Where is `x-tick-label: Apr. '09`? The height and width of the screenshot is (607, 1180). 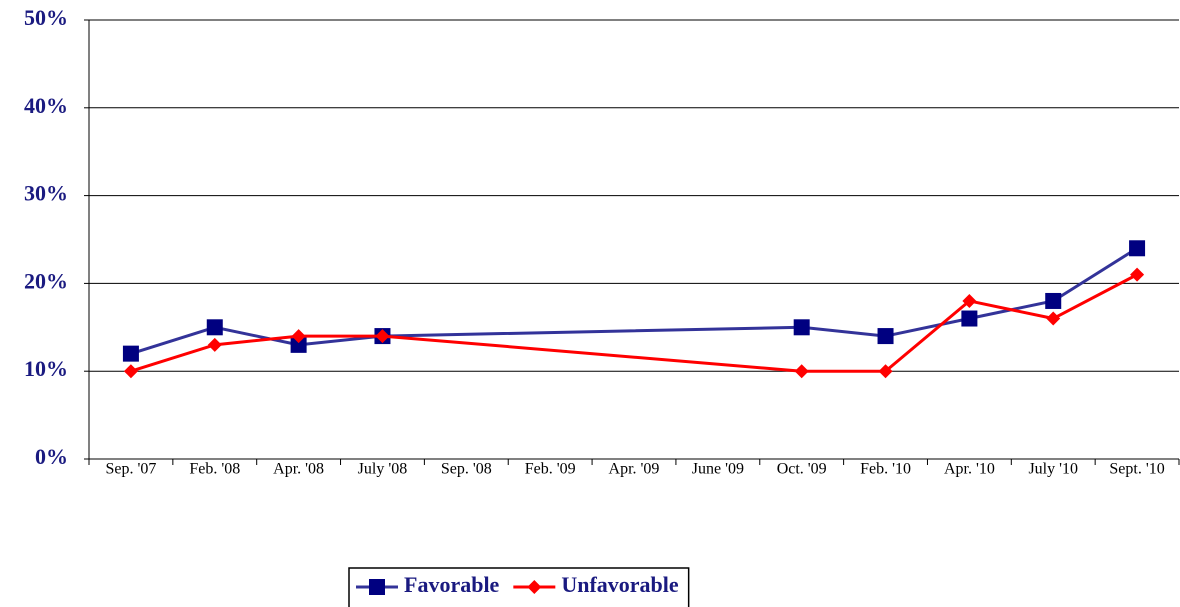
x-tick-label: Apr. '09 is located at coordinates (634, 469).